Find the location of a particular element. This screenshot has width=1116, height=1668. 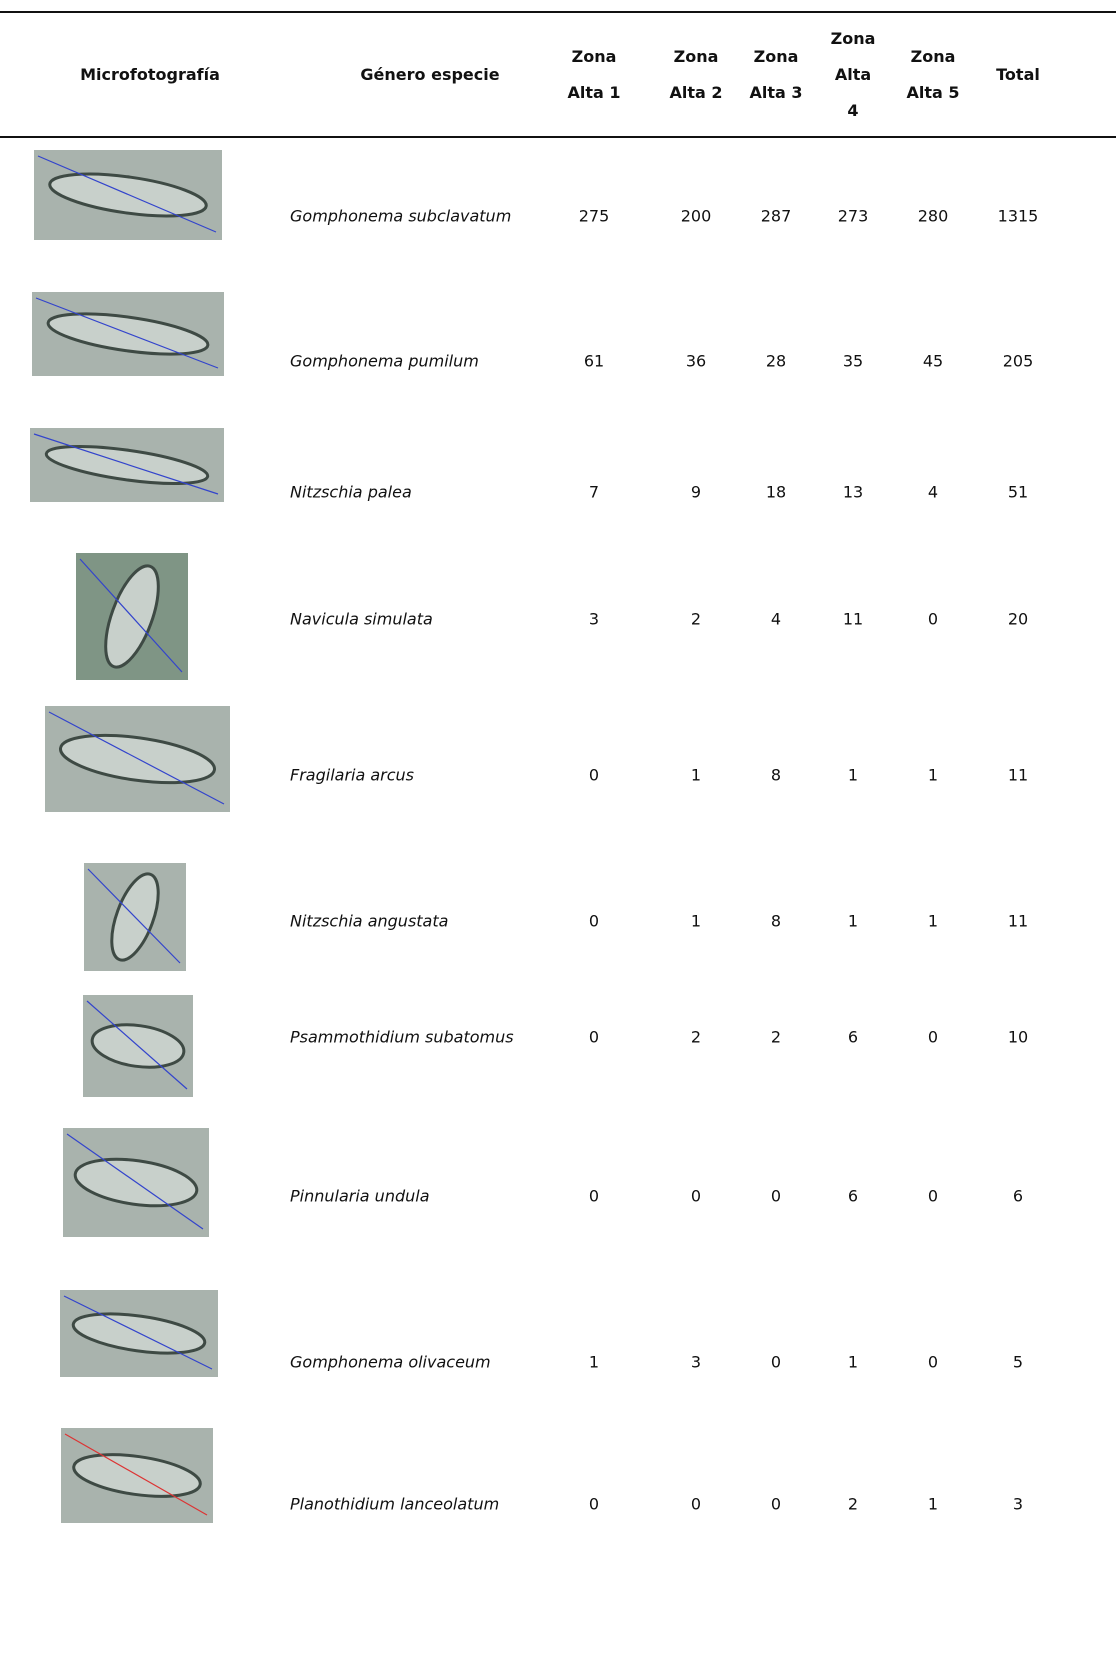

species-name: Pinnularia undula is located at coordinates (360, 1196).